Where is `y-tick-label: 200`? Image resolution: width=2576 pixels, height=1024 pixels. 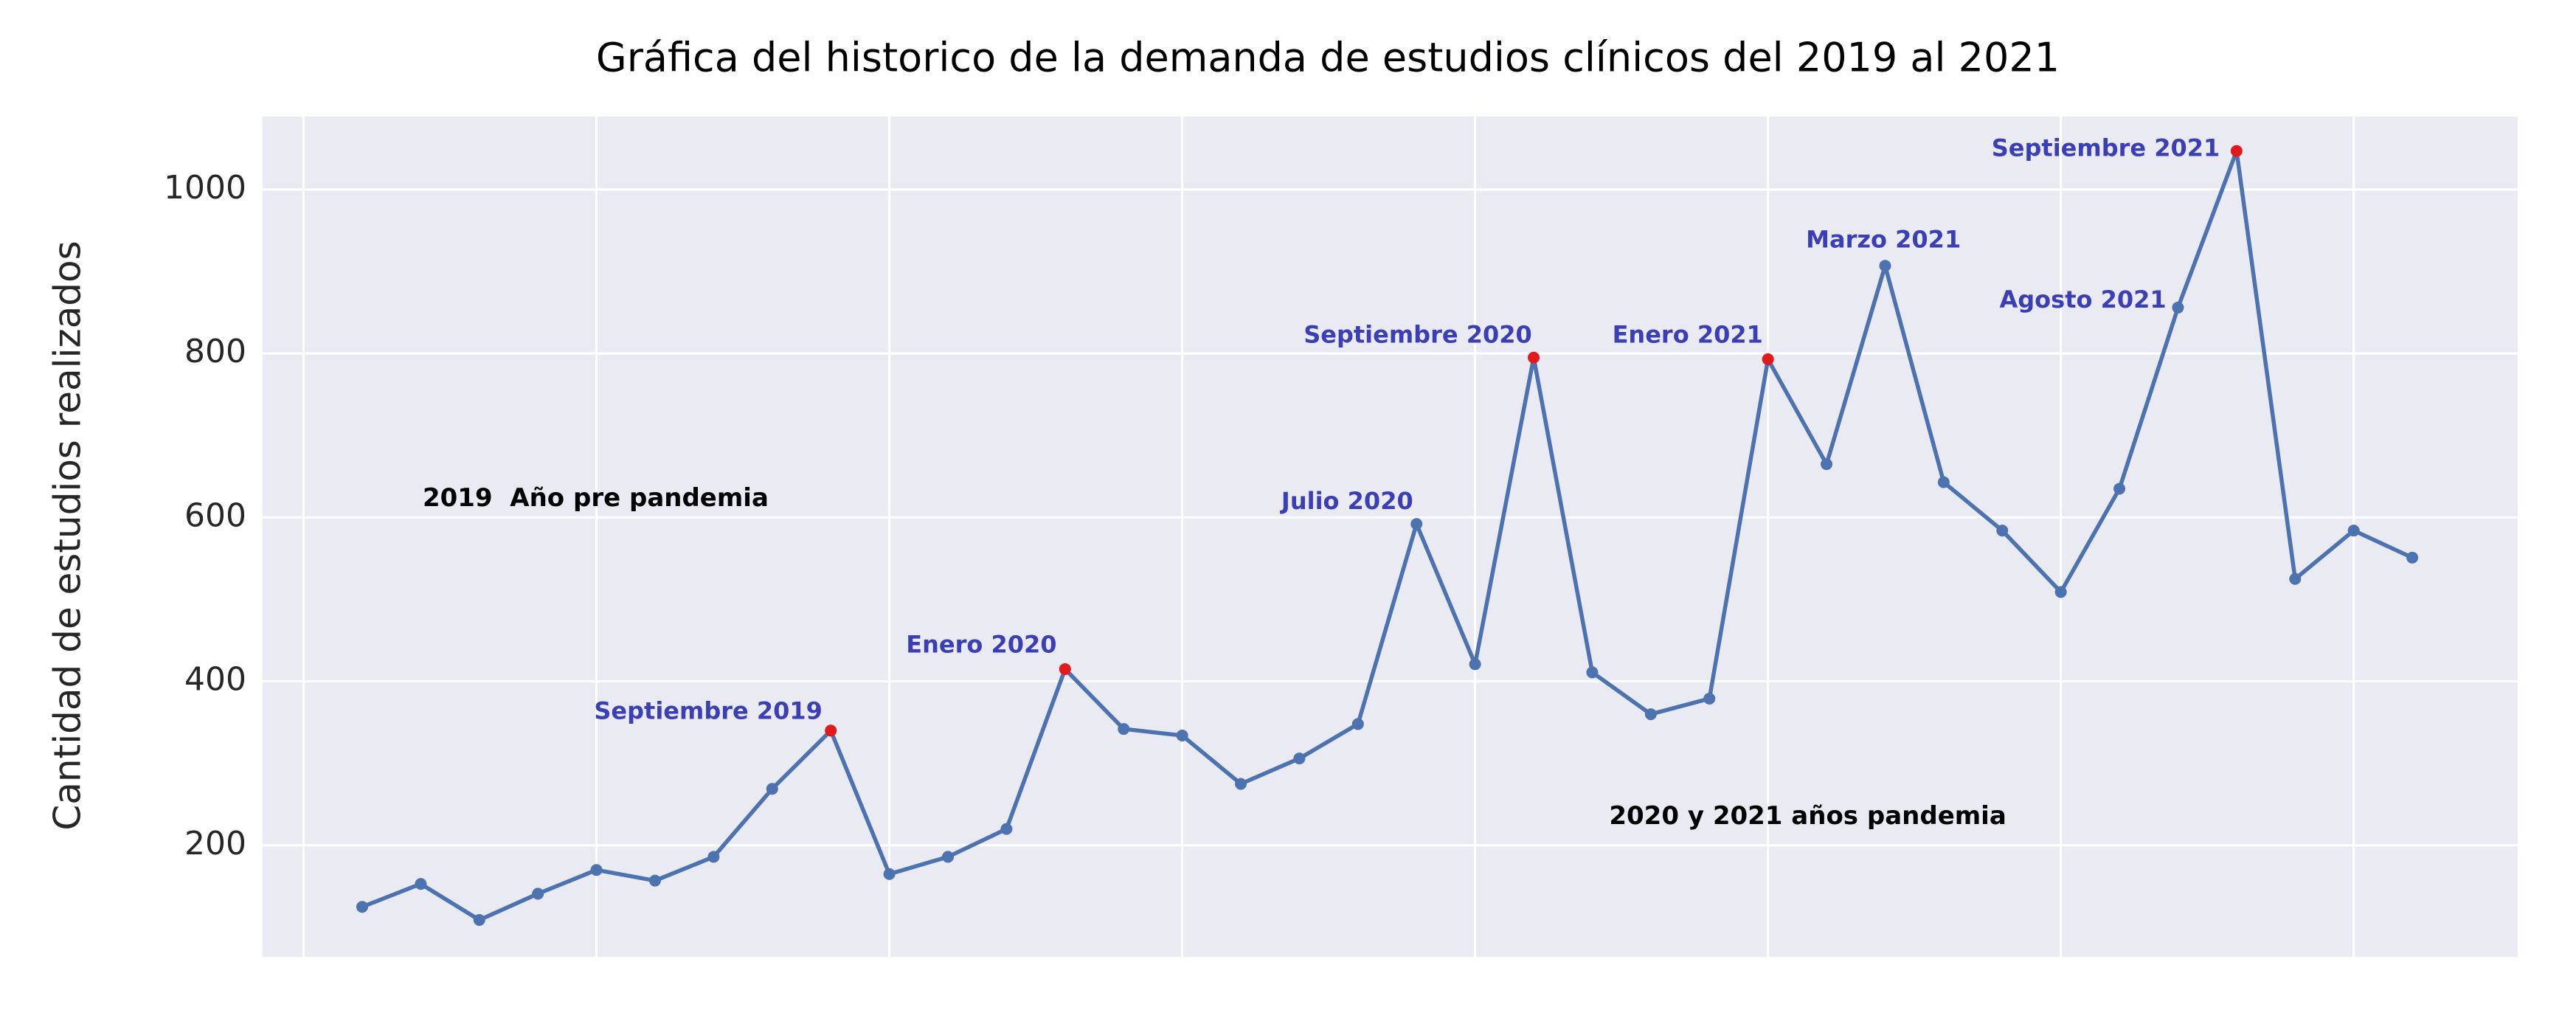 y-tick-label: 200 is located at coordinates (215, 843).